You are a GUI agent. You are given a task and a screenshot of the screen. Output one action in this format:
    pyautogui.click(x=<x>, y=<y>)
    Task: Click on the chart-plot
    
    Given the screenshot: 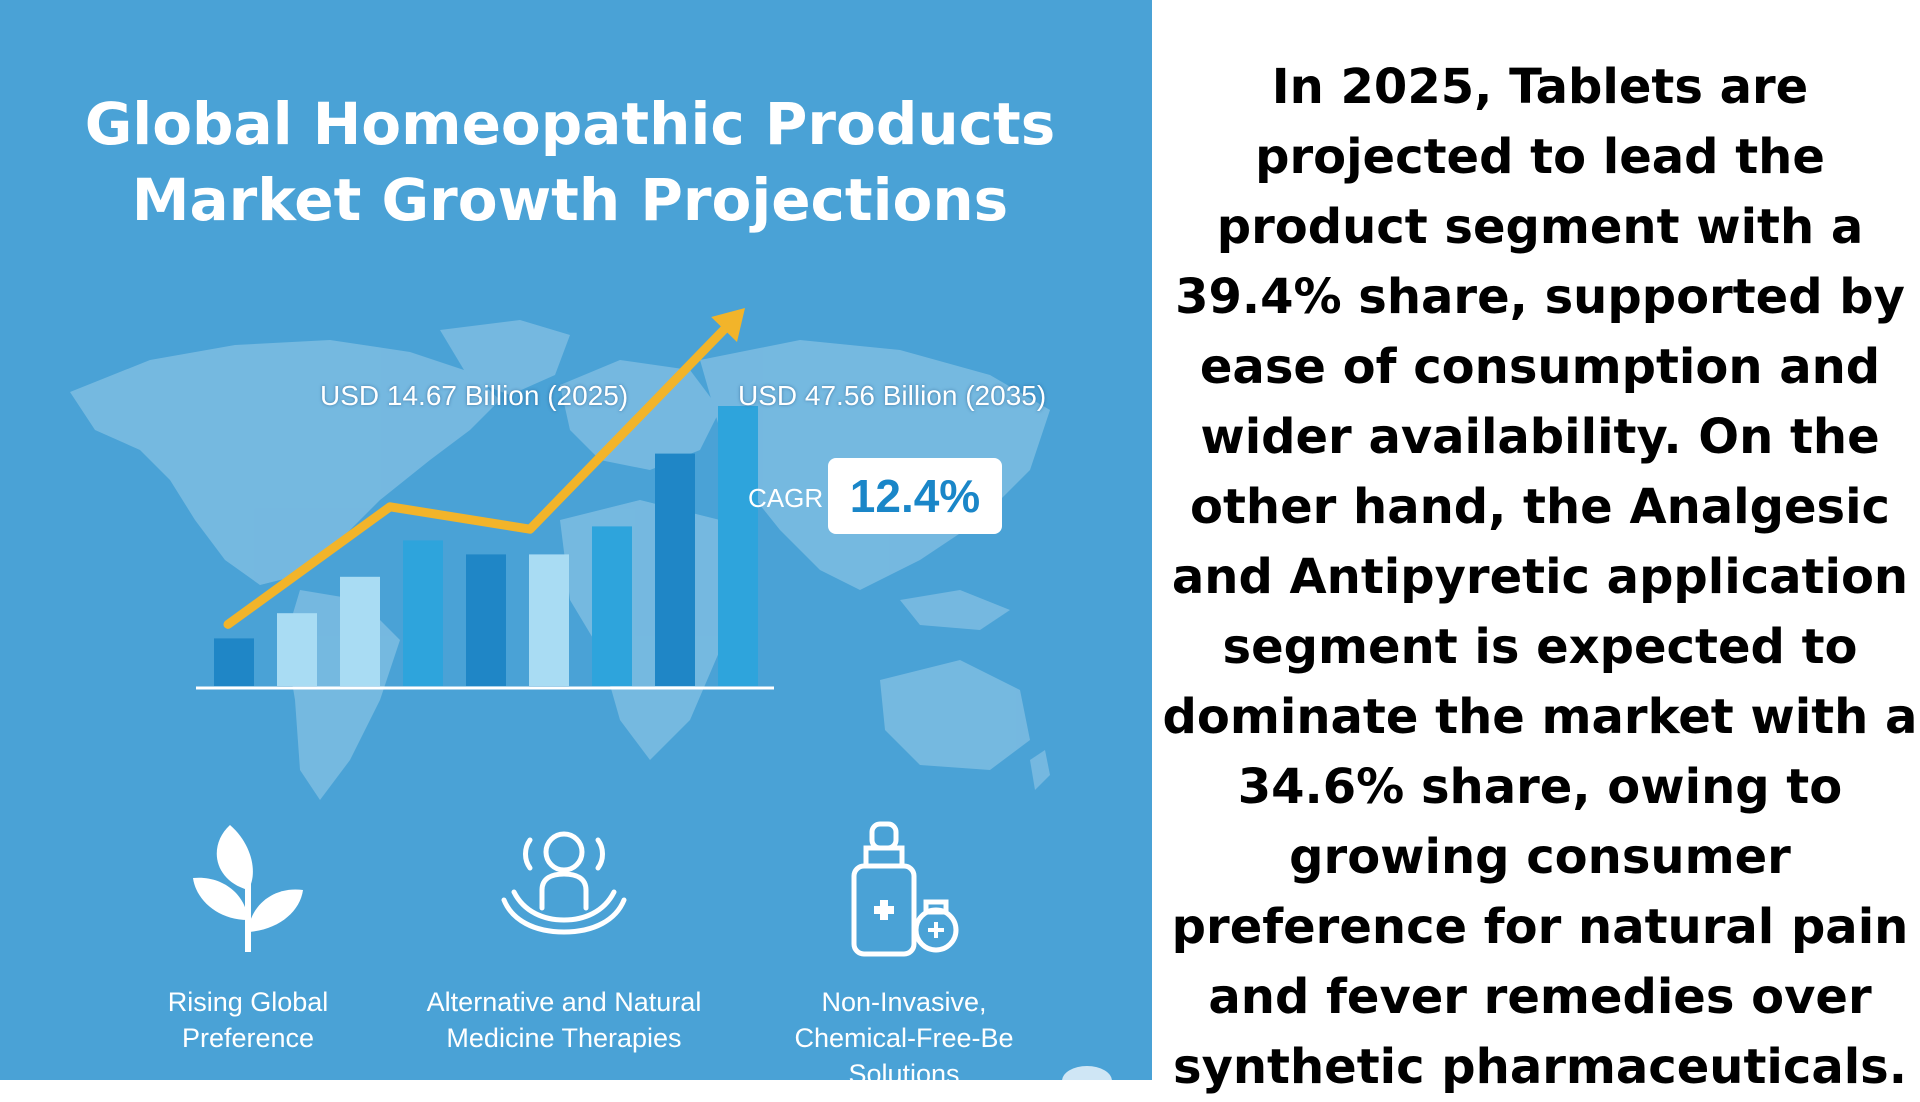 What is the action you would take?
    pyautogui.click(x=485, y=499)
    